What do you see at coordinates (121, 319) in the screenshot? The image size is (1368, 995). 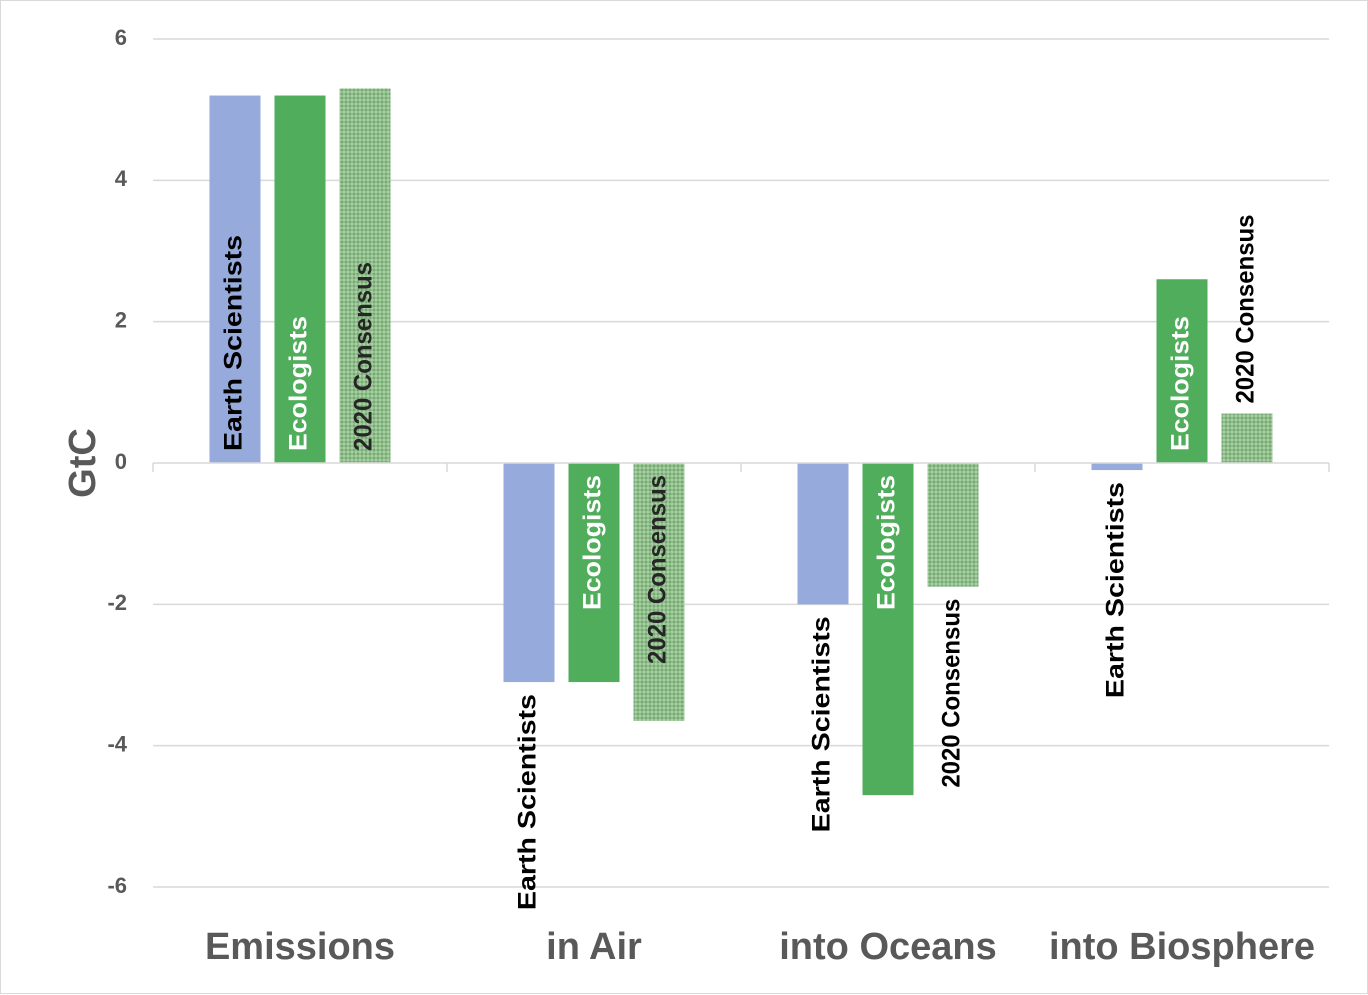 I see `y-tick-label: 2` at bounding box center [121, 319].